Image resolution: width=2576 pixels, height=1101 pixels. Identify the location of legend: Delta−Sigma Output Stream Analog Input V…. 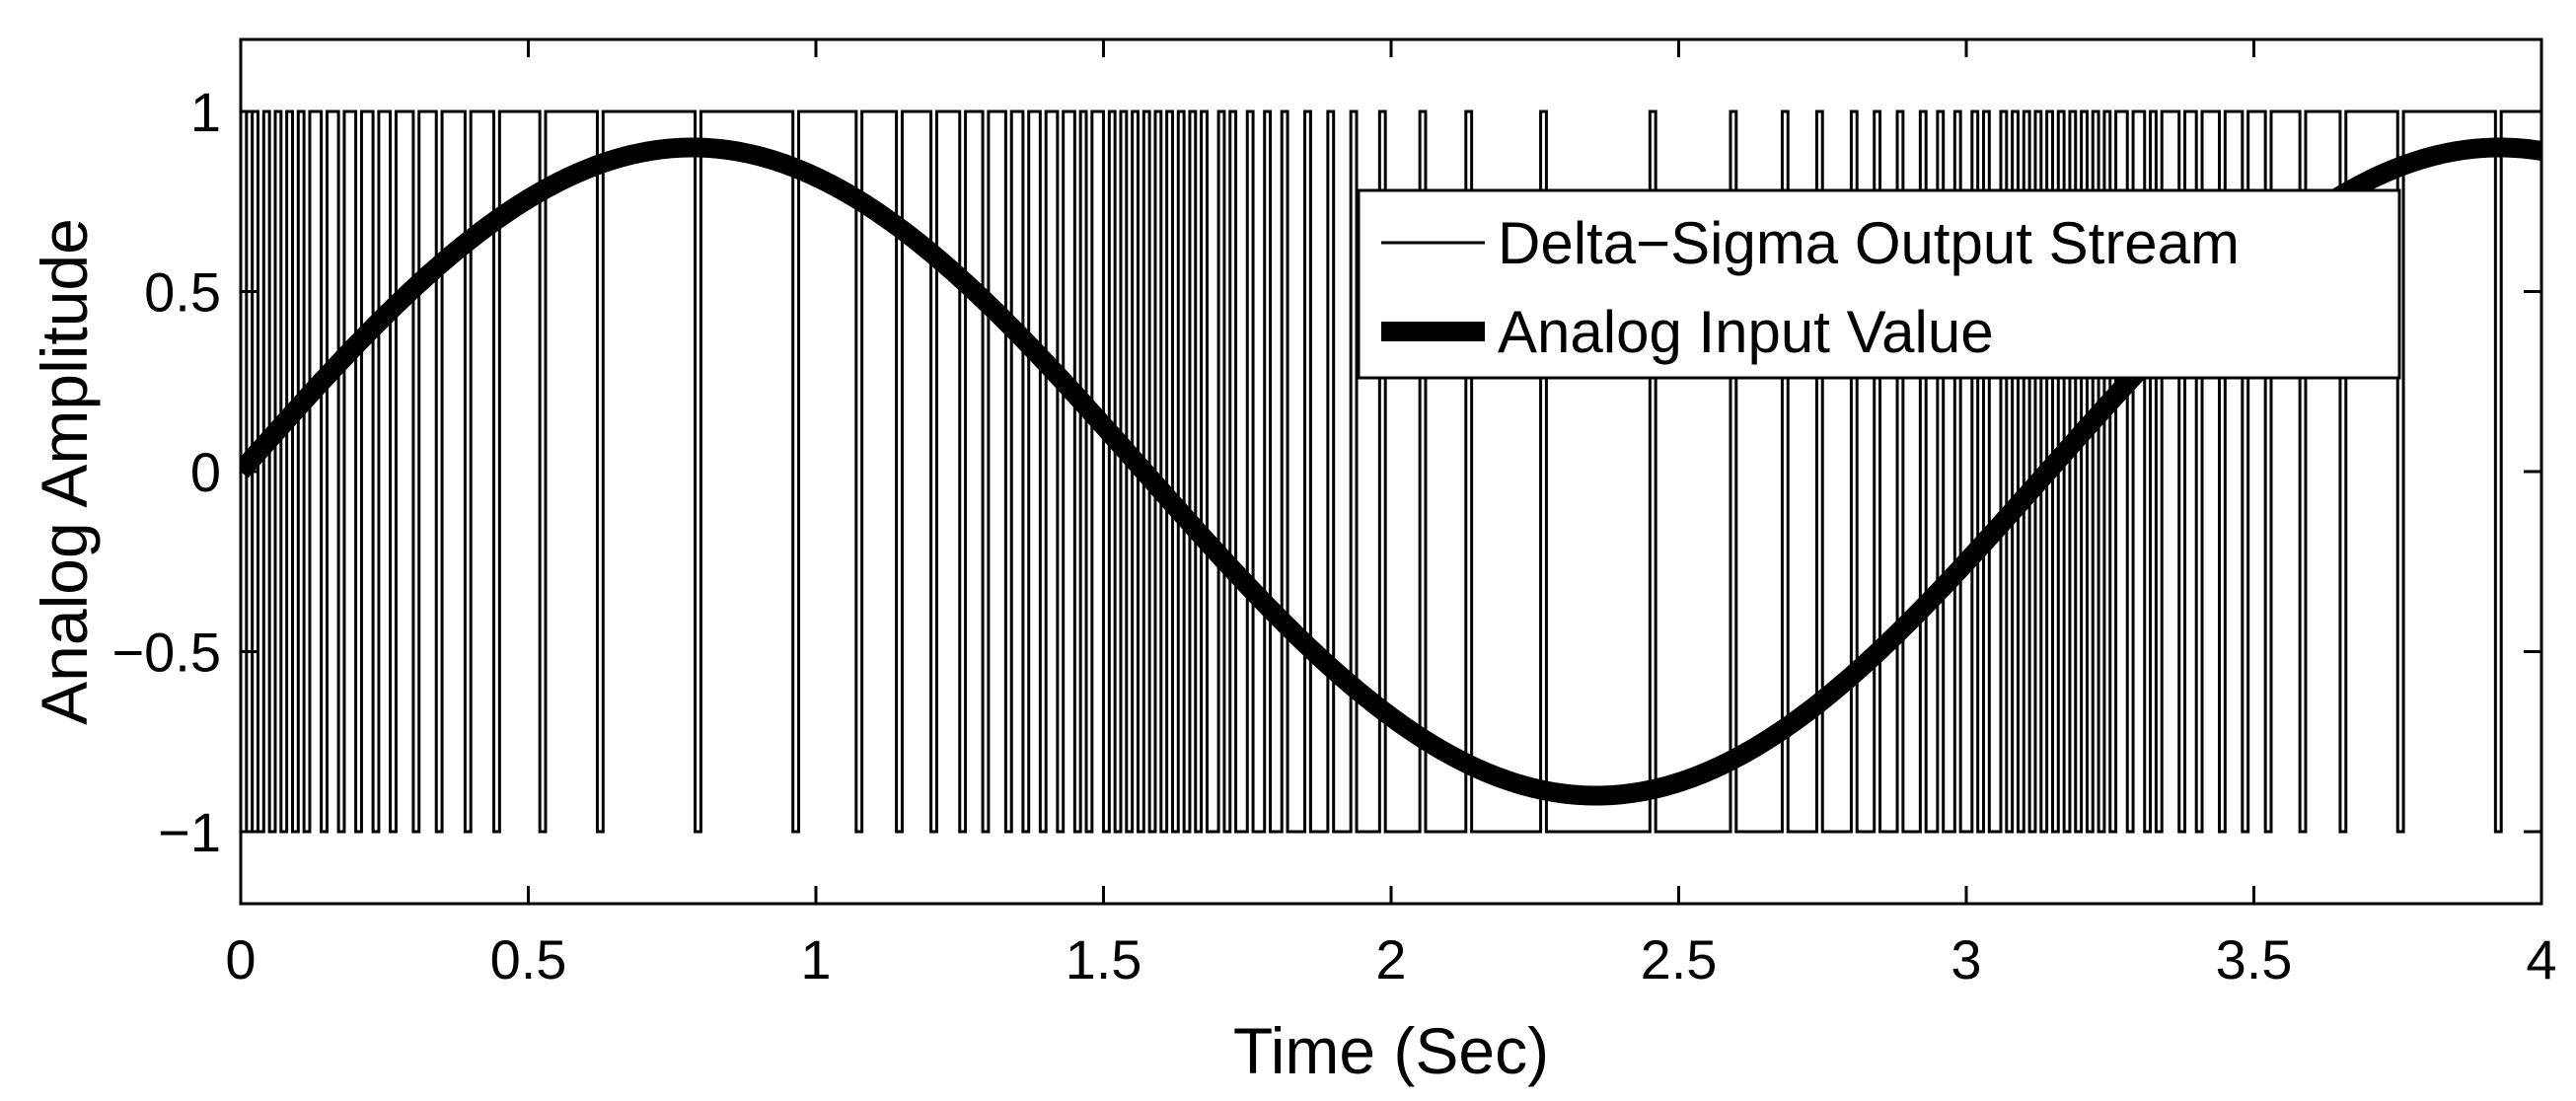
(1879, 284).